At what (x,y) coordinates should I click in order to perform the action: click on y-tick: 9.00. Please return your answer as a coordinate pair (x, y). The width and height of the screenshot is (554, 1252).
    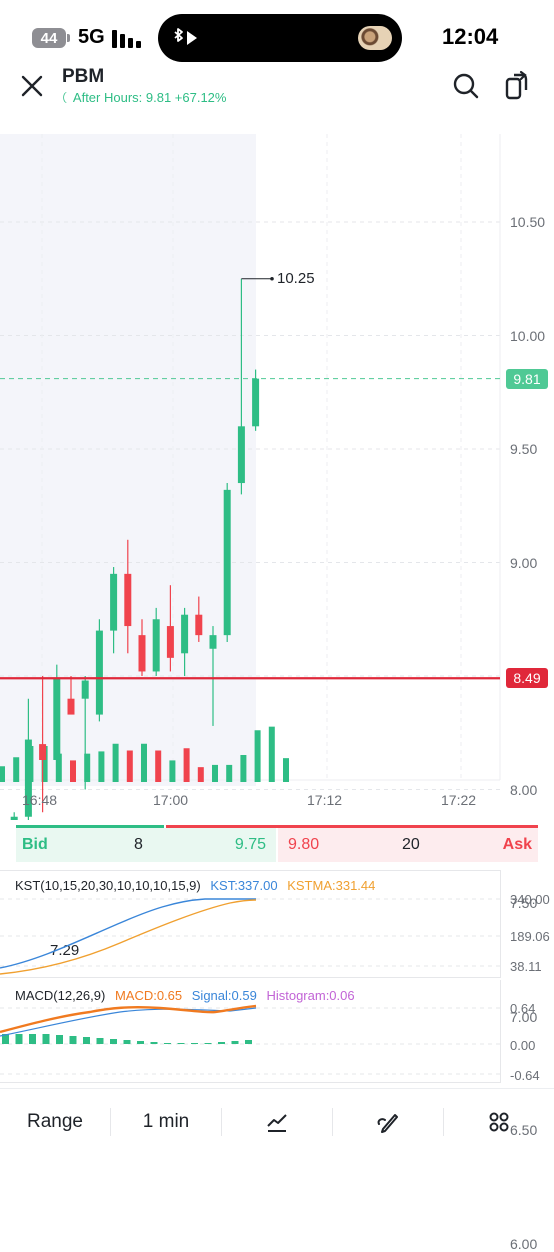
    Looking at the image, I should click on (524, 562).